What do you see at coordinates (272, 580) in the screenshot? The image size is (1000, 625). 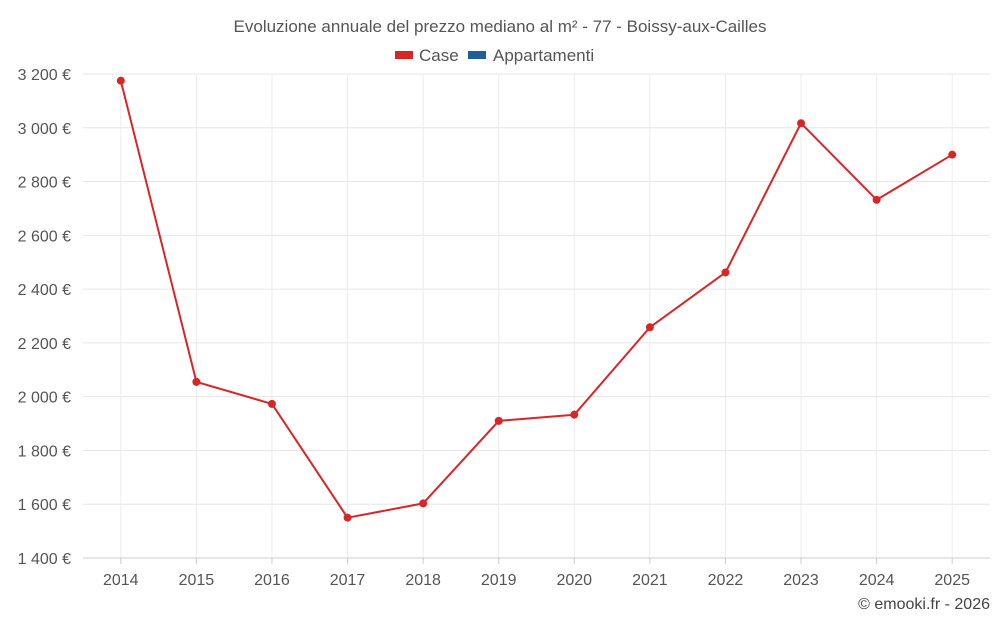 I see `x-tick-label: 2016` at bounding box center [272, 580].